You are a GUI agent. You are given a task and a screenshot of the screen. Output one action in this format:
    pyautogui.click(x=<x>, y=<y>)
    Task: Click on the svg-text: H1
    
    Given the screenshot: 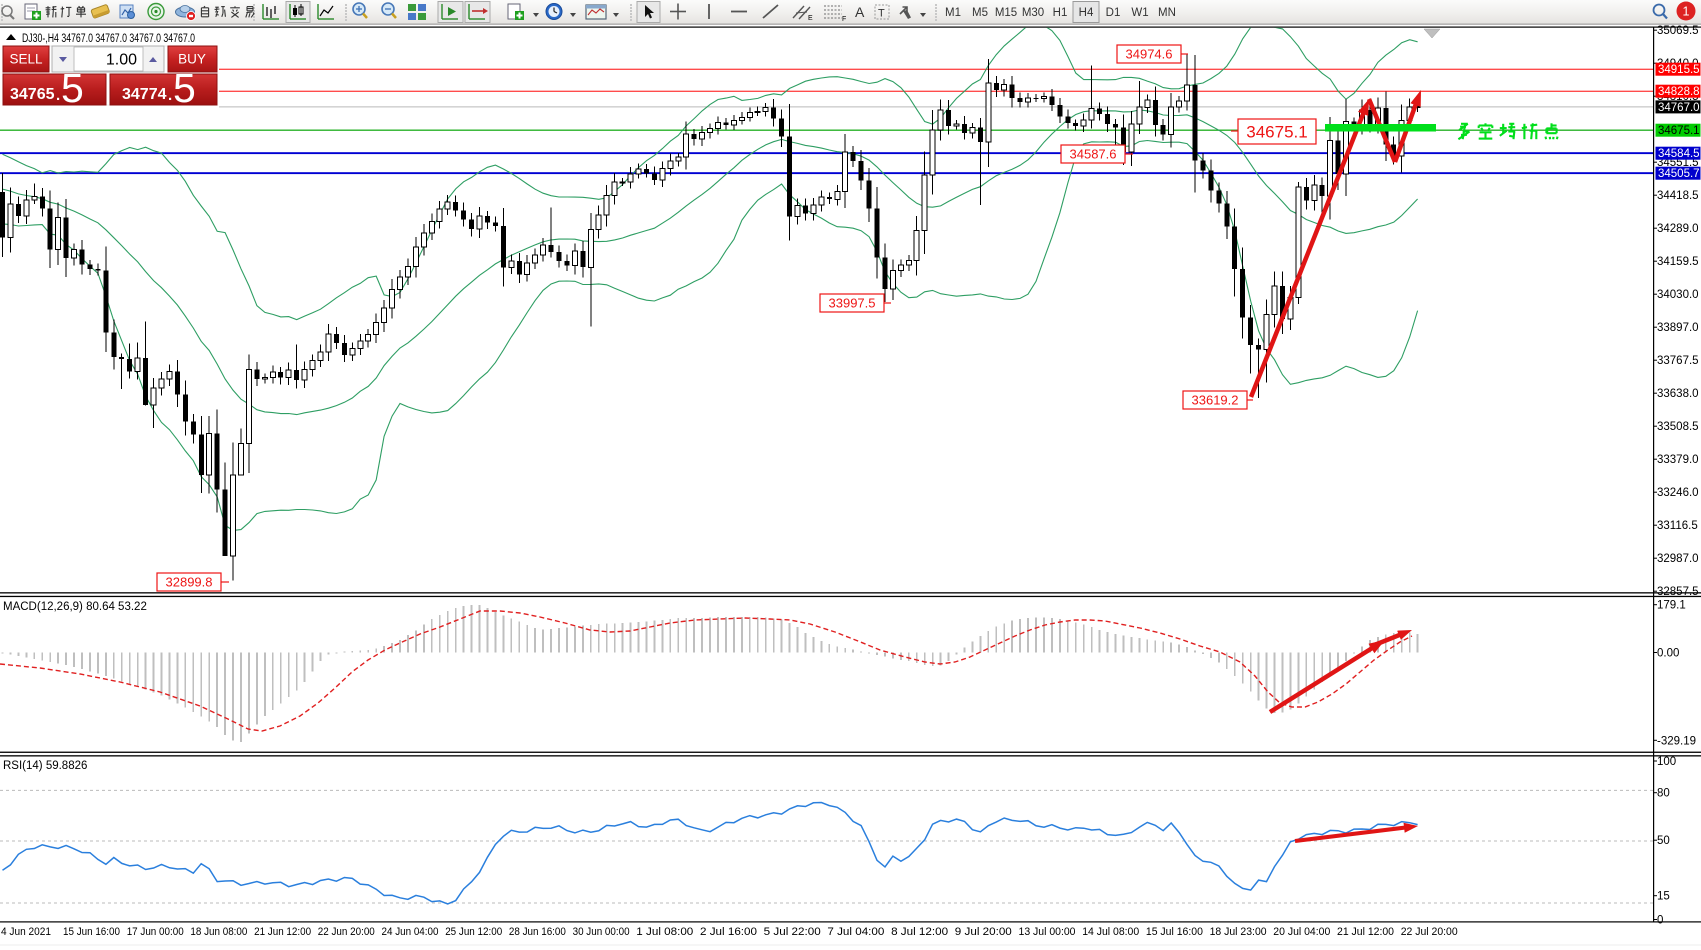 What is the action you would take?
    pyautogui.click(x=1060, y=13)
    